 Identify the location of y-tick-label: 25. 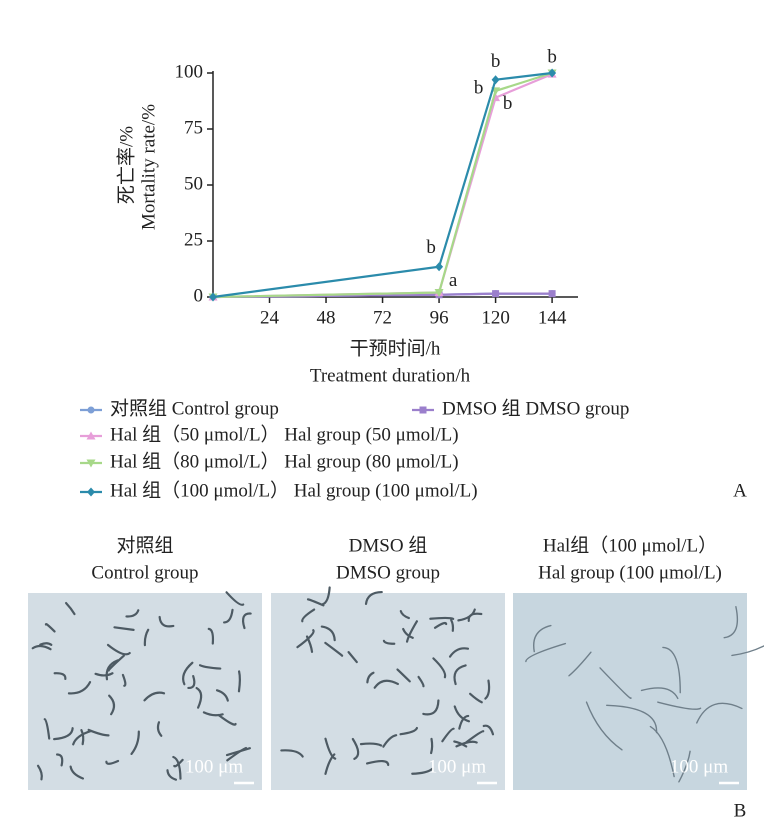
(193, 239).